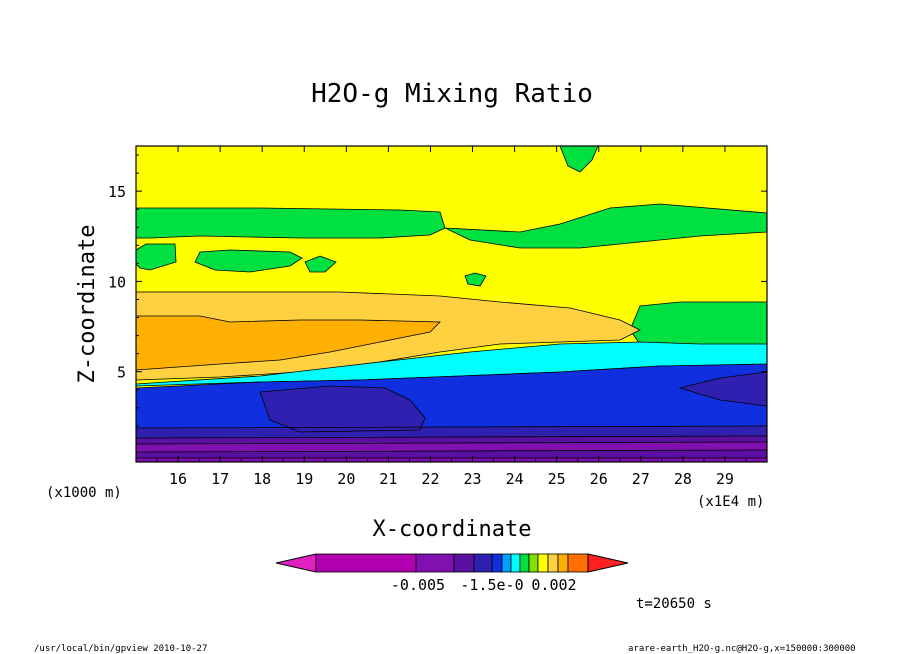 Image resolution: width=904 pixels, height=654 pixels. I want to click on y-tick-labels: 5 10 15, so click(117, 282).